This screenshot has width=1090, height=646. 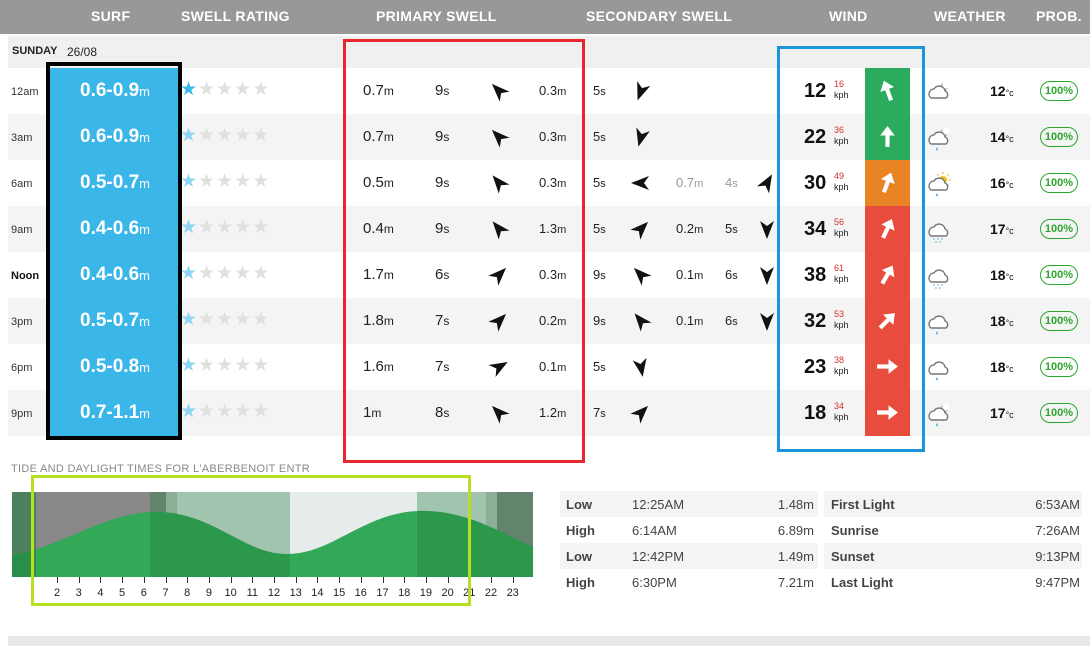 I want to click on tide-type: High, so click(x=580, y=530).